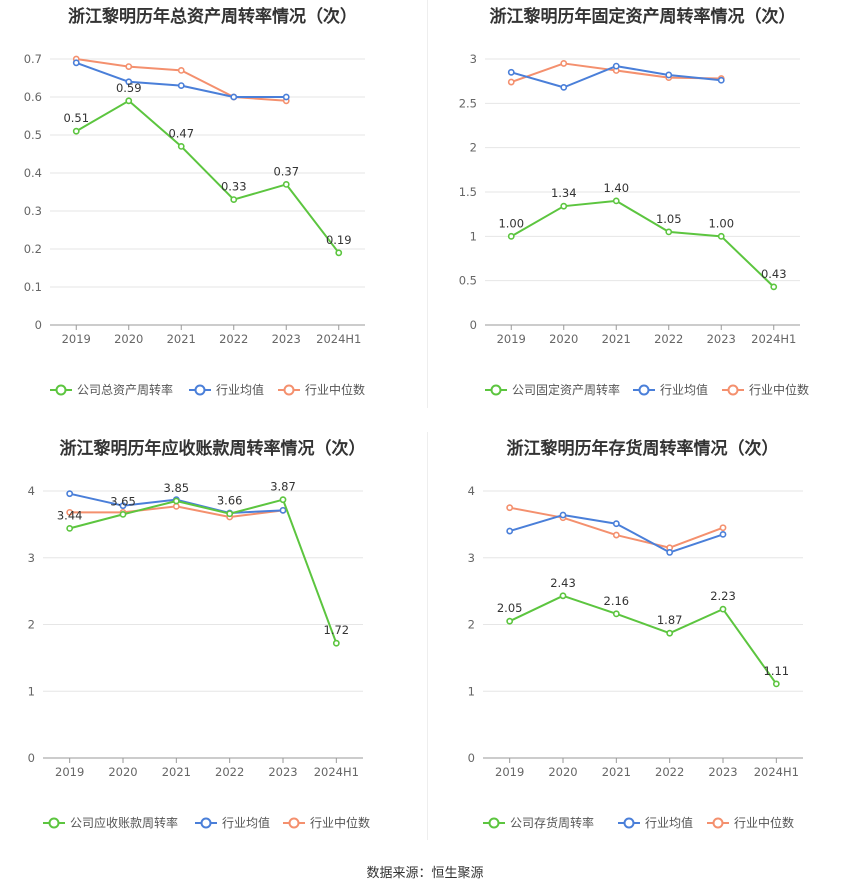  Describe the element at coordinates (125, 389) in the screenshot. I see `legend-label: 公司总资产周转率` at that location.